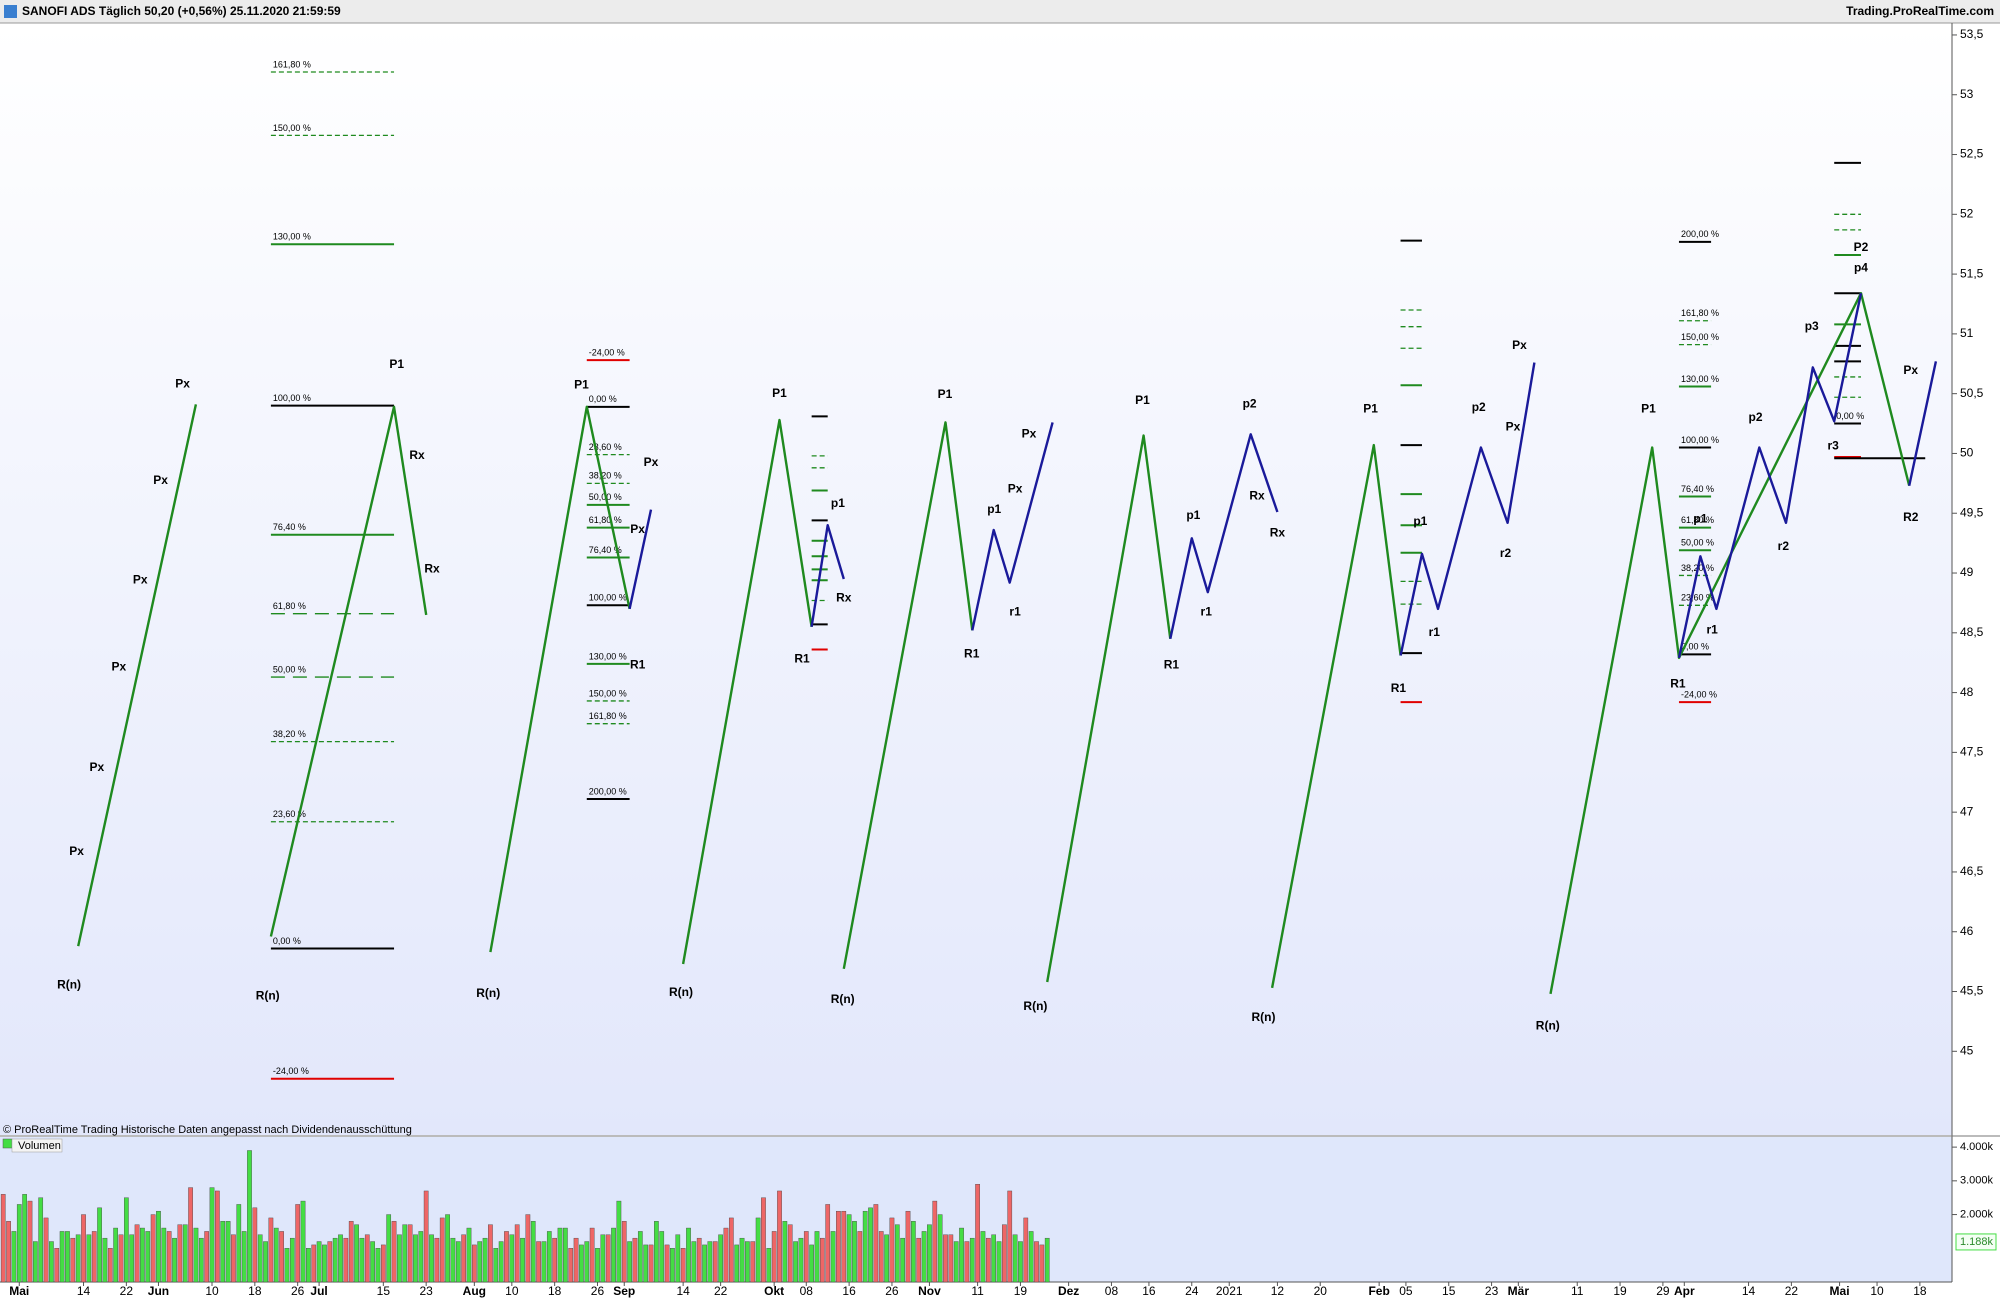 The height and width of the screenshot is (1300, 2000). Describe the element at coordinates (1976, 1242) in the screenshot. I see `last-value-box` at that location.